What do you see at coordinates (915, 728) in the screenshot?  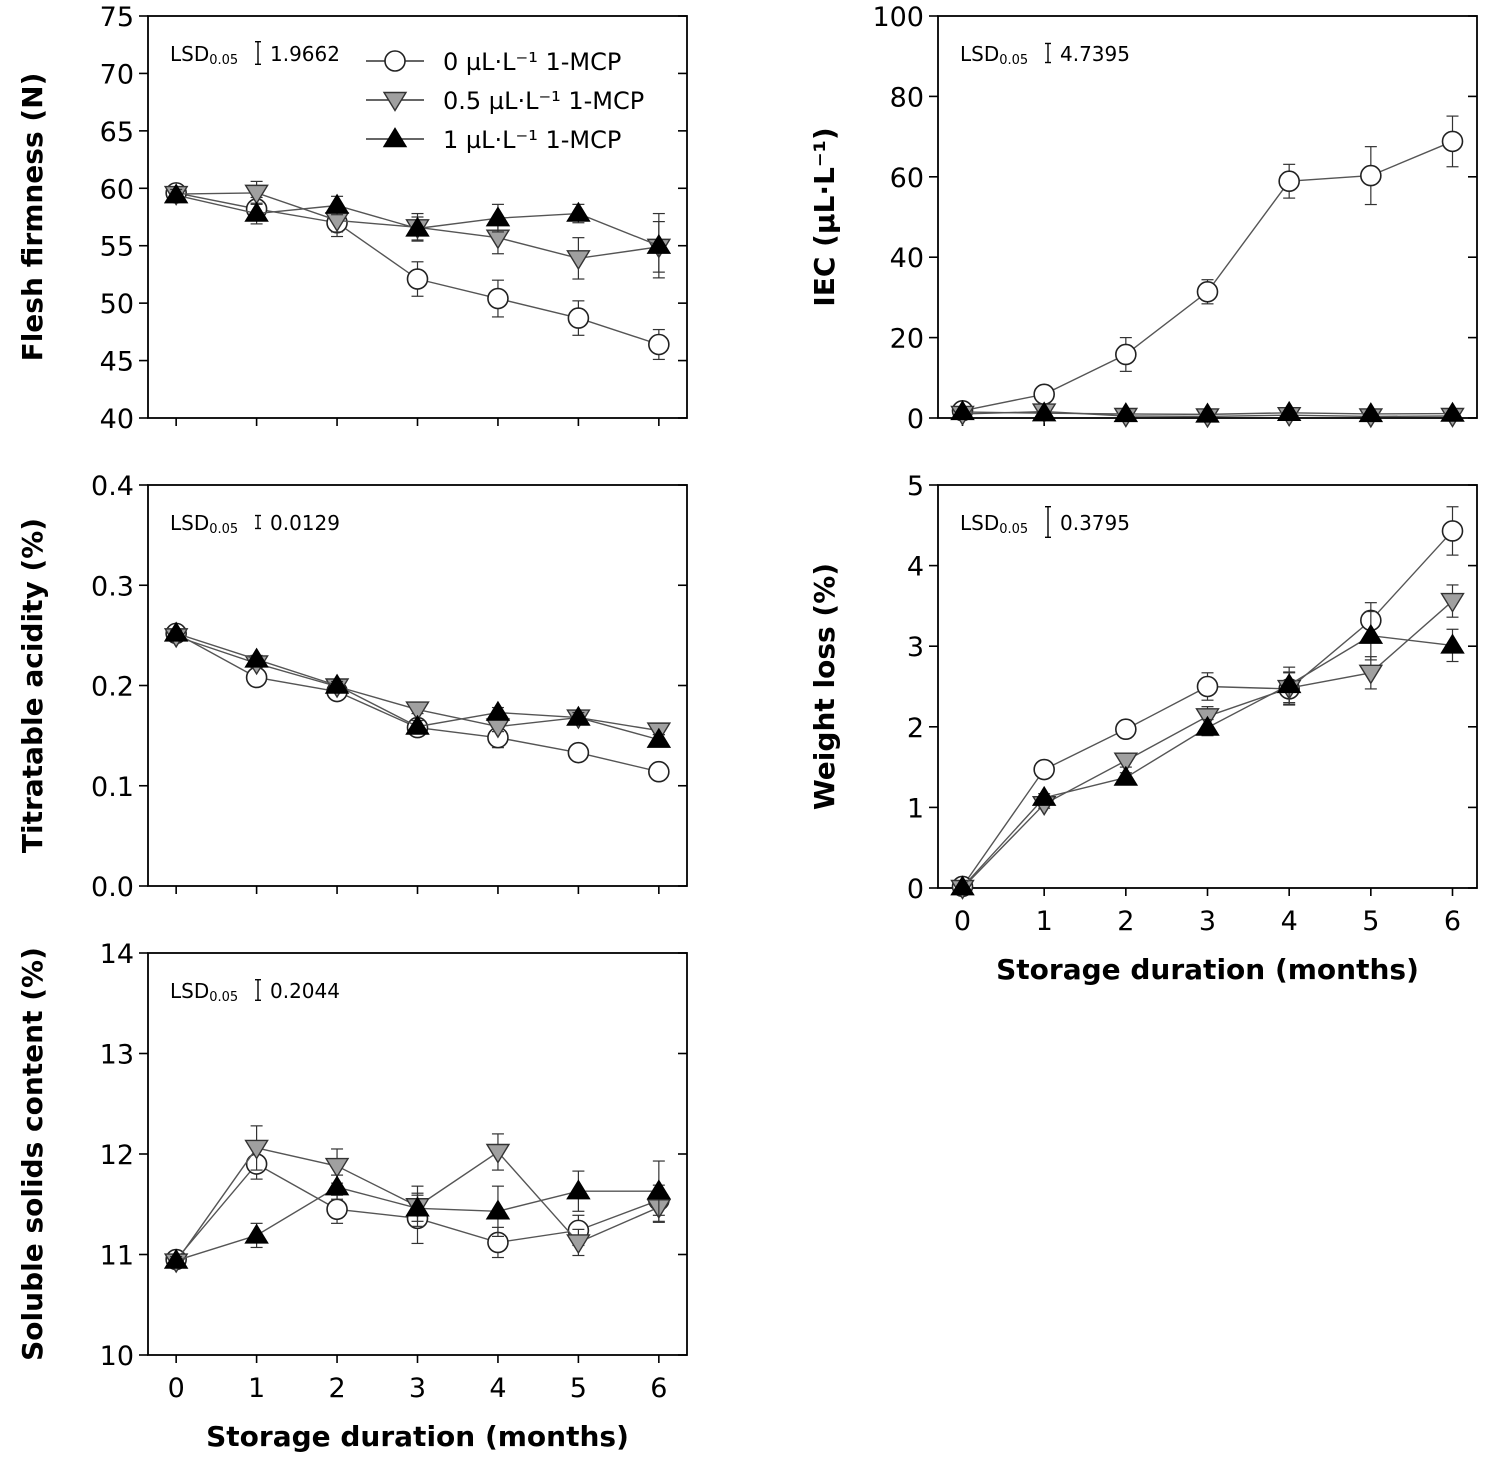 I see `y-tick-label: 2` at bounding box center [915, 728].